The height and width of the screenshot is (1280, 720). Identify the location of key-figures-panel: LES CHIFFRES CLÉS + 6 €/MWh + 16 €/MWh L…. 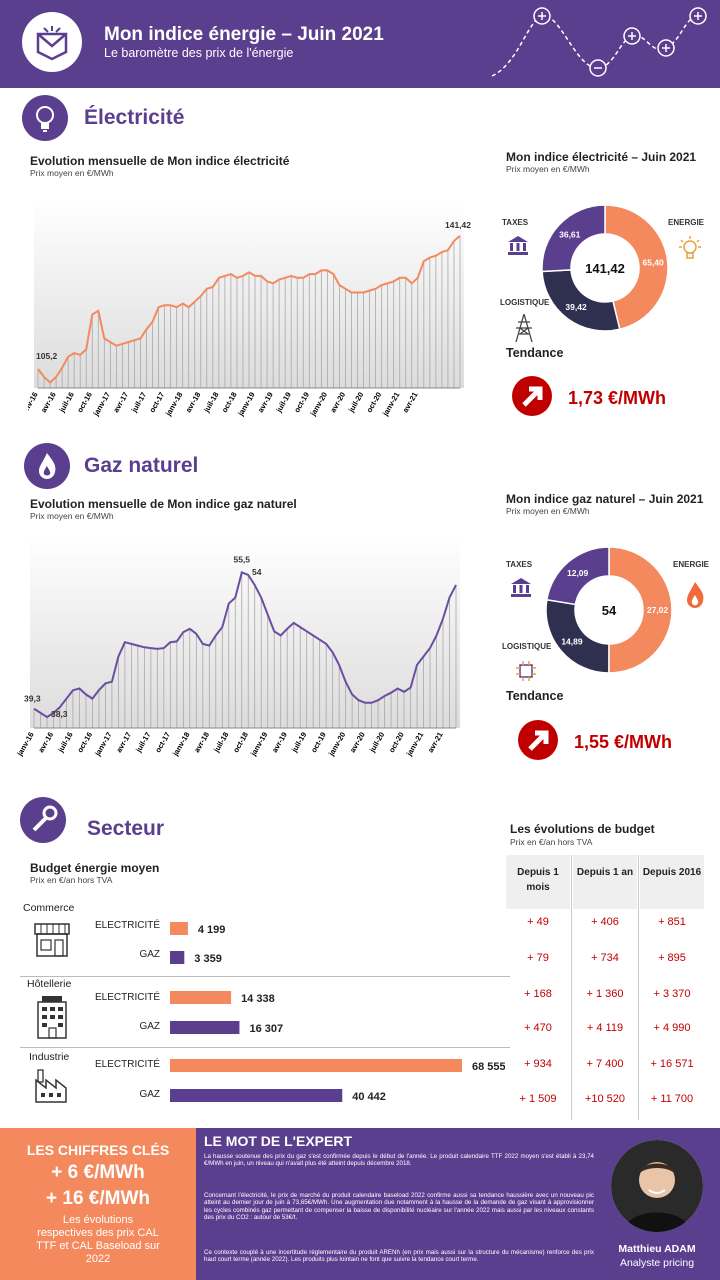
(98, 1204).